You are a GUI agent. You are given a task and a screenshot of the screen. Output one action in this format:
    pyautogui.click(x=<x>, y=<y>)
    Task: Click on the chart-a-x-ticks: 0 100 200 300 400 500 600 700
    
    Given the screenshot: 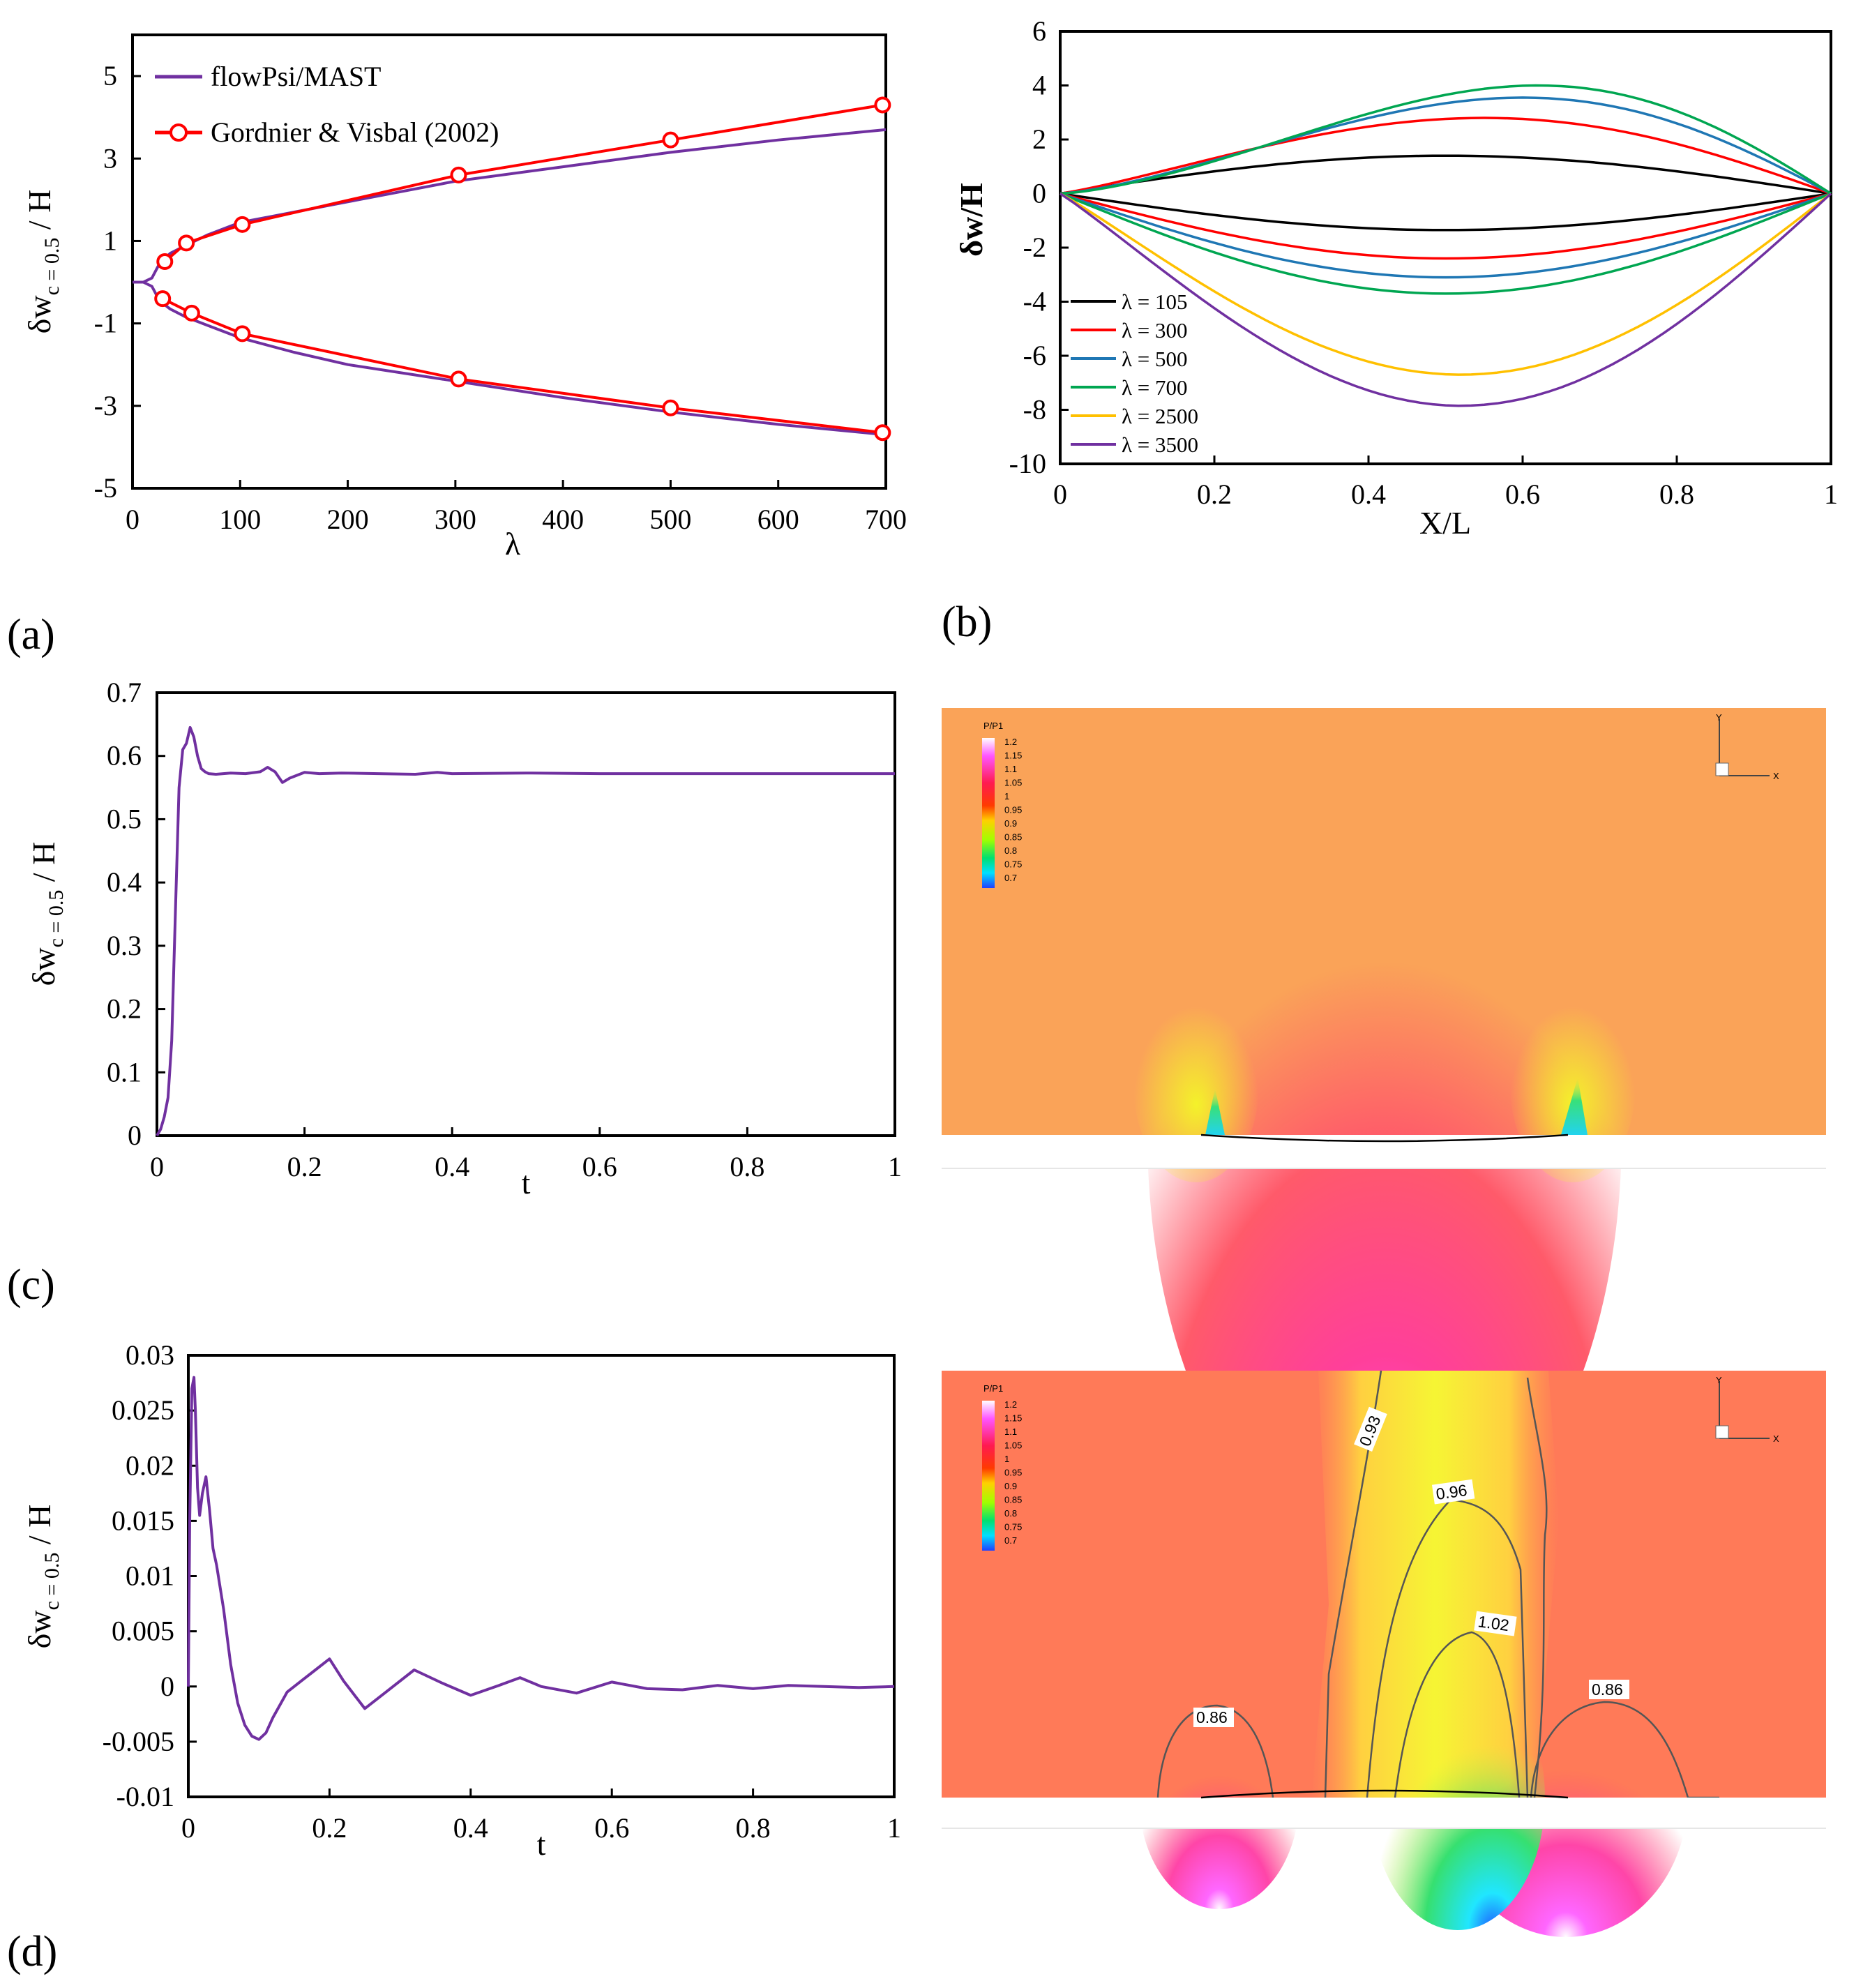 What is the action you would take?
    pyautogui.click(x=516, y=507)
    